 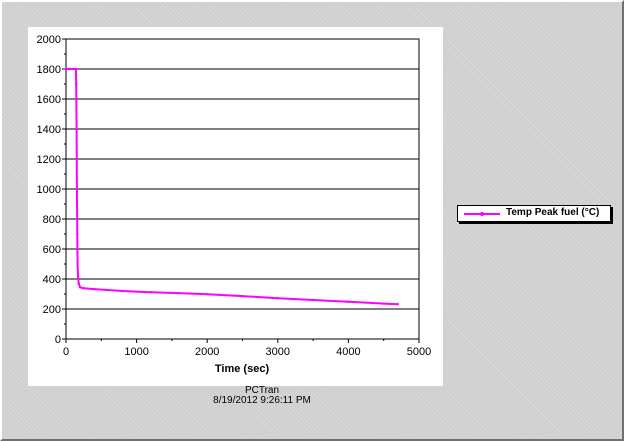 I want to click on x-tick-label: 5000, so click(x=419, y=352).